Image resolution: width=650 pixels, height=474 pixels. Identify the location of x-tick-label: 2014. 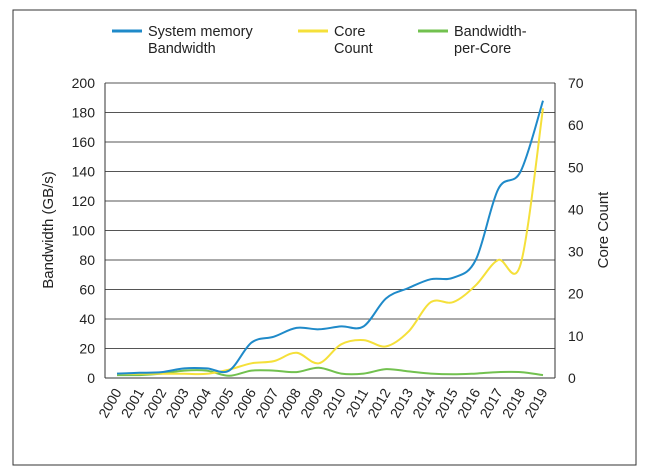
(424, 402).